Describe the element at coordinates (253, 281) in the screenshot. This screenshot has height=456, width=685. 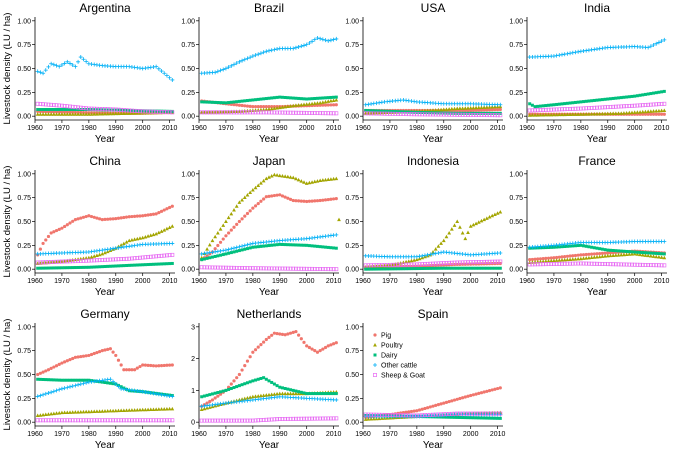
I see `x-tick-label: 1980` at that location.